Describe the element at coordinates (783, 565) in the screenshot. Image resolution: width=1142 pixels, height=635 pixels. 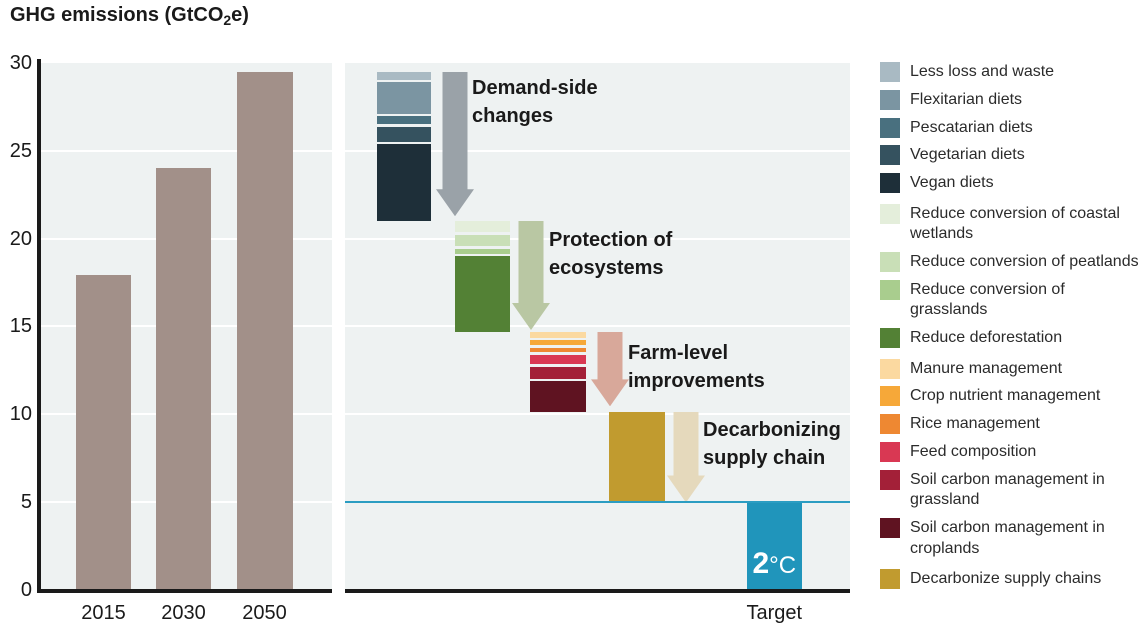
I see `target-degrees-unit: °C` at that location.